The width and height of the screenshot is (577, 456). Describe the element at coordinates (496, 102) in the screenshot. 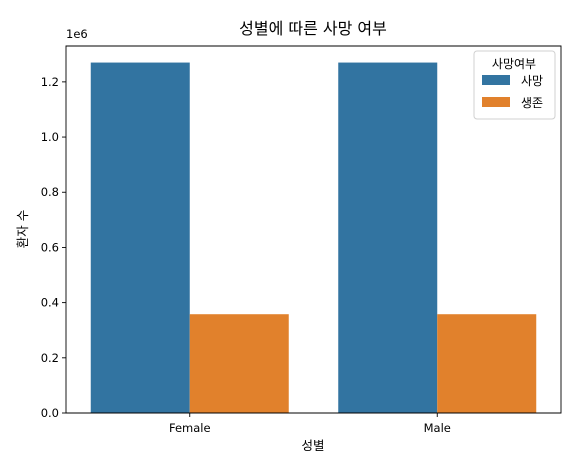

I see `legend-swatch-survival` at that location.